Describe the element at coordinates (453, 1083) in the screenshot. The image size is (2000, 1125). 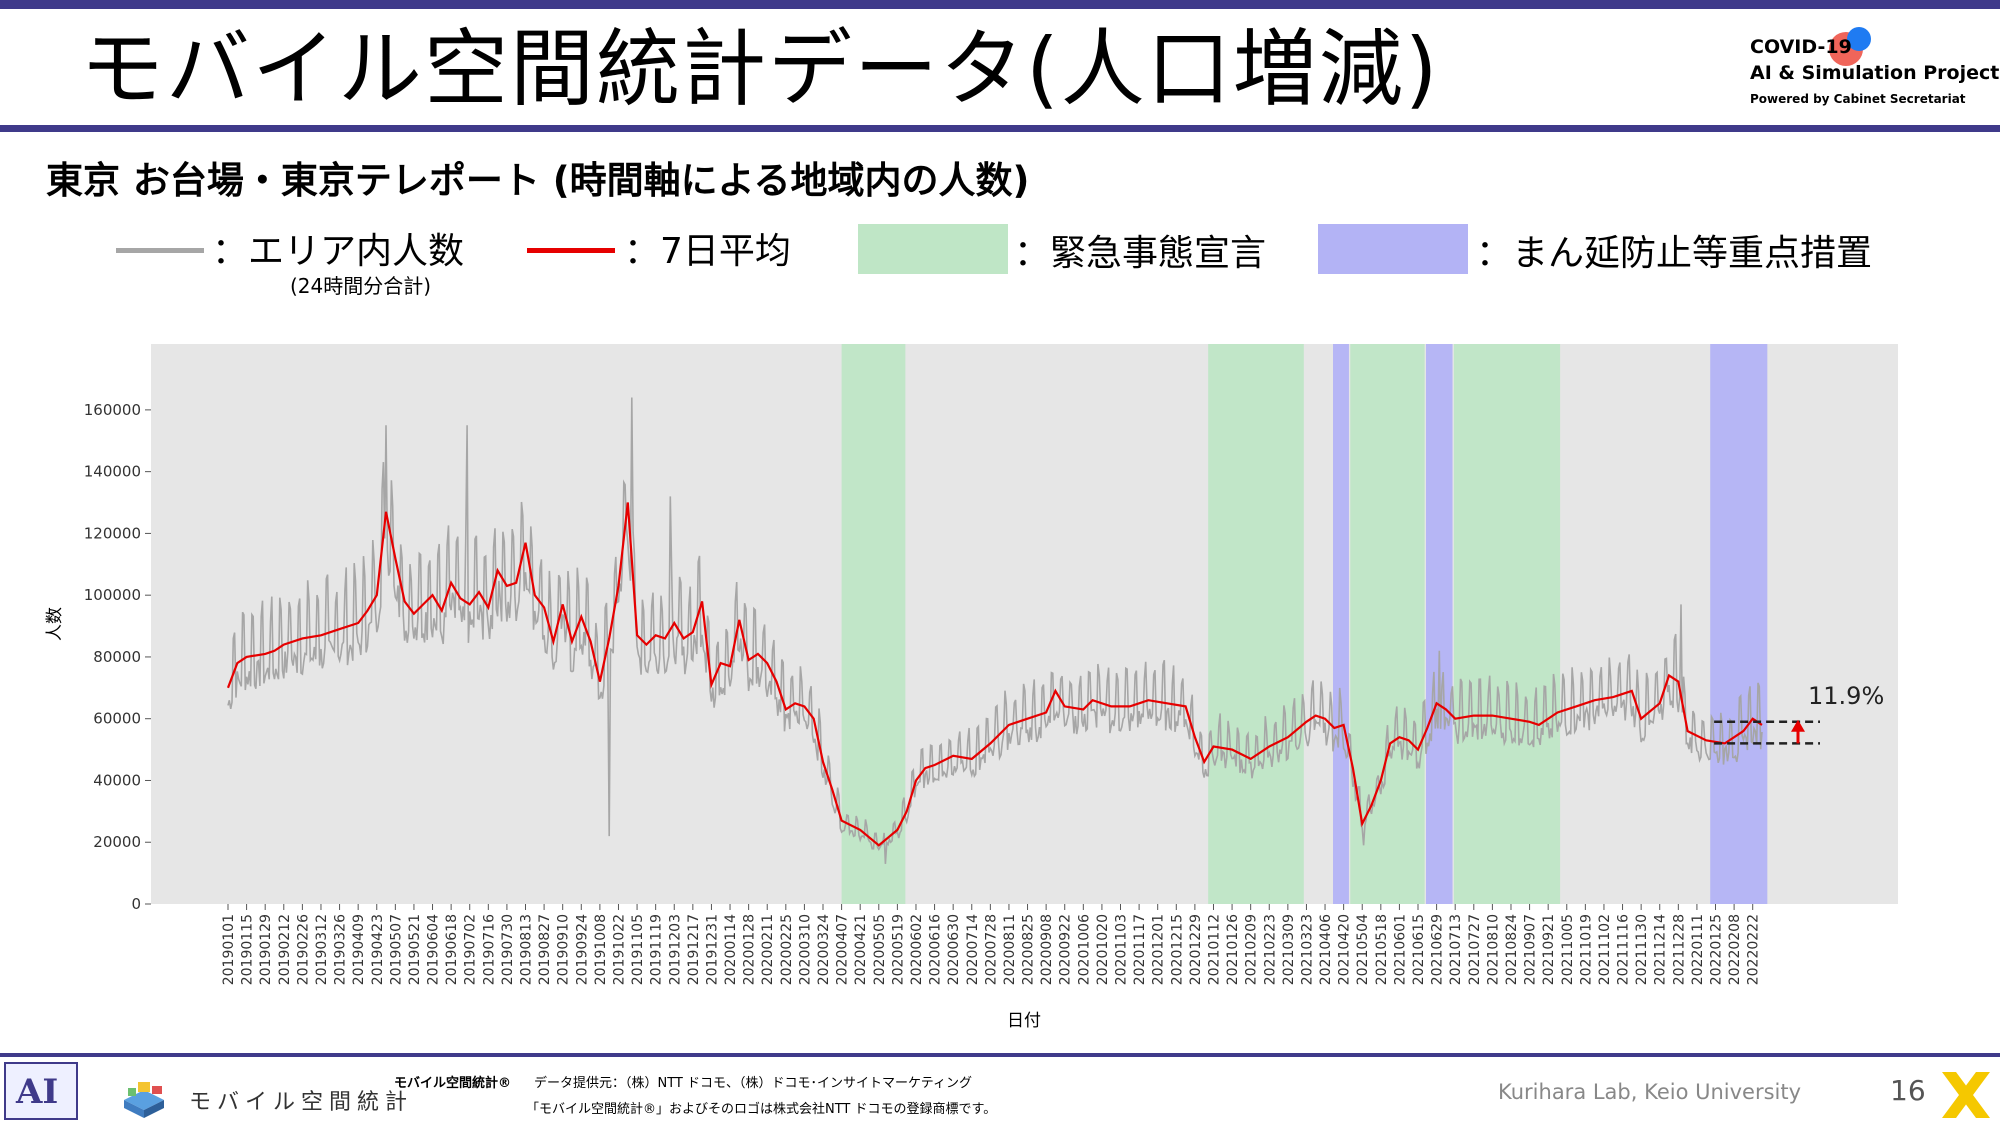
I see `footer-brand: モバイル空間統計®` at that location.